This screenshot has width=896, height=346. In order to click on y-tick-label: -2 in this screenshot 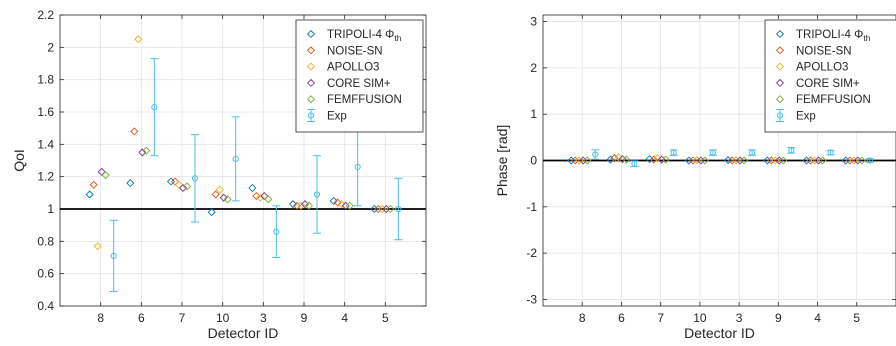, I will do `click(531, 253)`.